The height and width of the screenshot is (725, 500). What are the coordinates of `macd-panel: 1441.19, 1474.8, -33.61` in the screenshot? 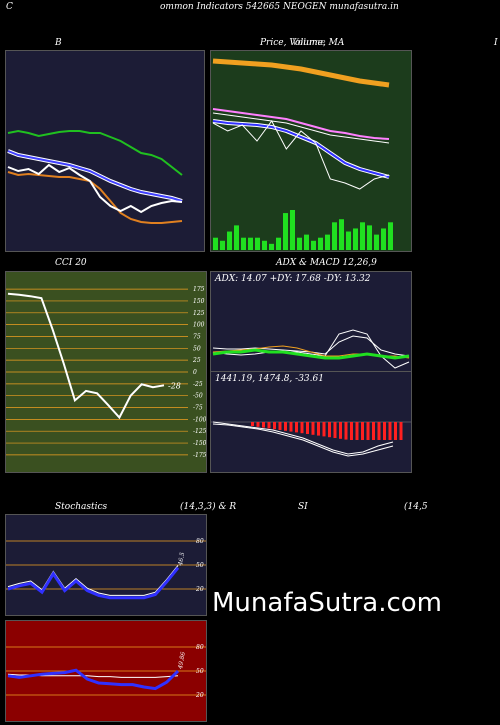 It's located at (311, 422).